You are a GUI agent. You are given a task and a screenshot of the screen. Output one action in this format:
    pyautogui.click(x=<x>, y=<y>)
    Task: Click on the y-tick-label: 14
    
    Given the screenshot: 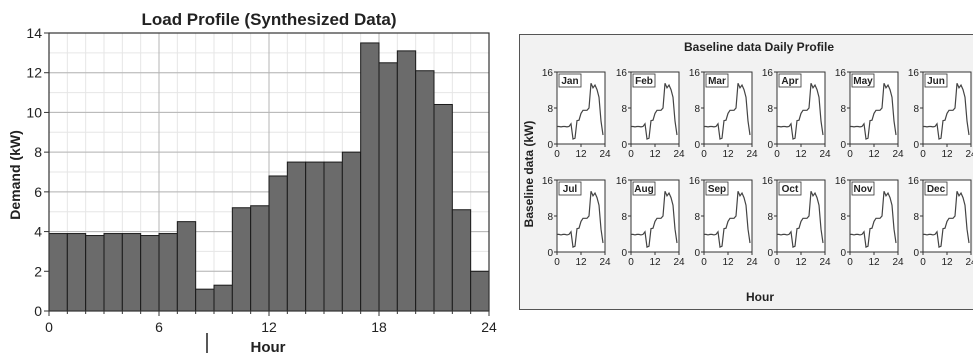 What is the action you would take?
    pyautogui.click(x=34, y=33)
    